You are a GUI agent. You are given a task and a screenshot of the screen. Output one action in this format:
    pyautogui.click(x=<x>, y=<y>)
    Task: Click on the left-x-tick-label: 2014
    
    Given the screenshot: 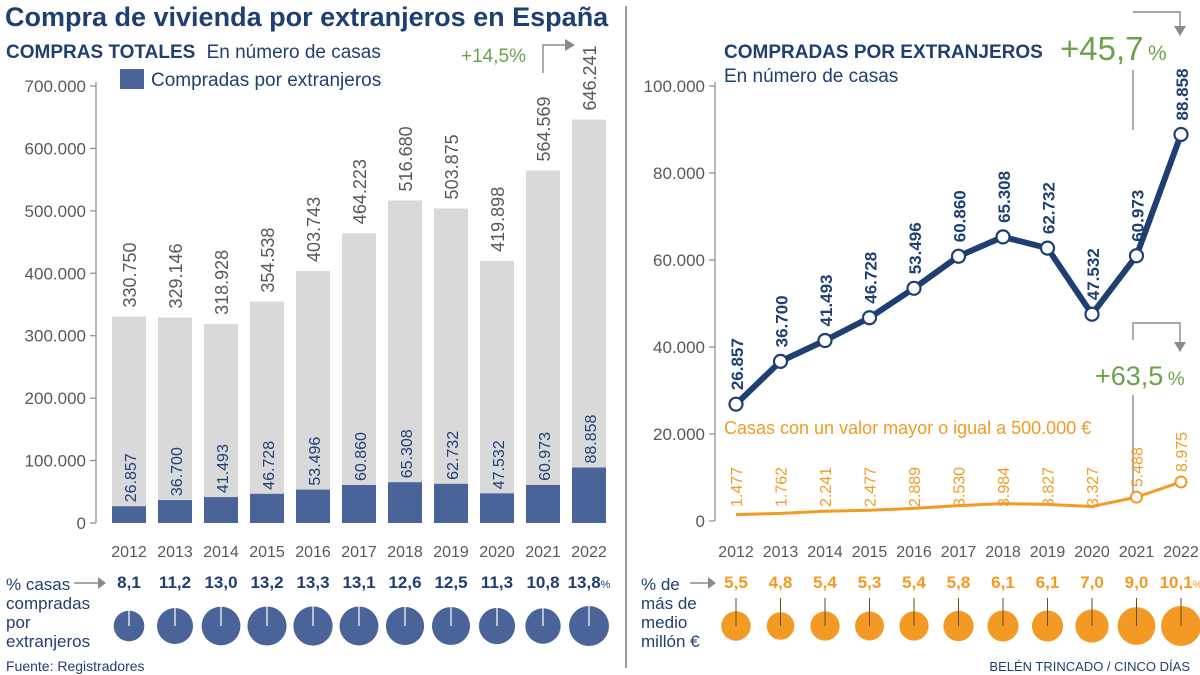 What is the action you would take?
    pyautogui.click(x=221, y=552)
    